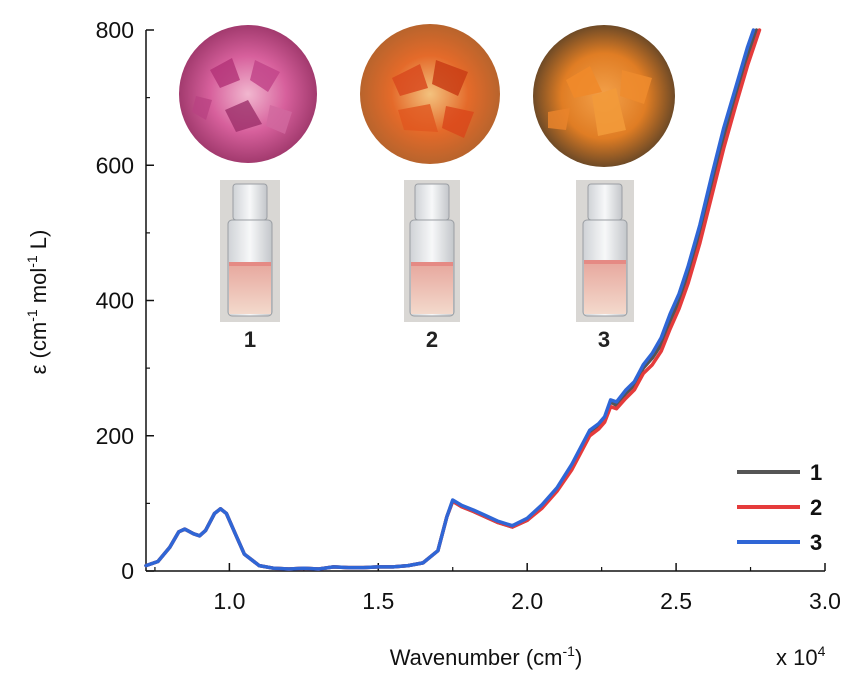  I want to click on inset-label-3: 3, so click(604, 339).